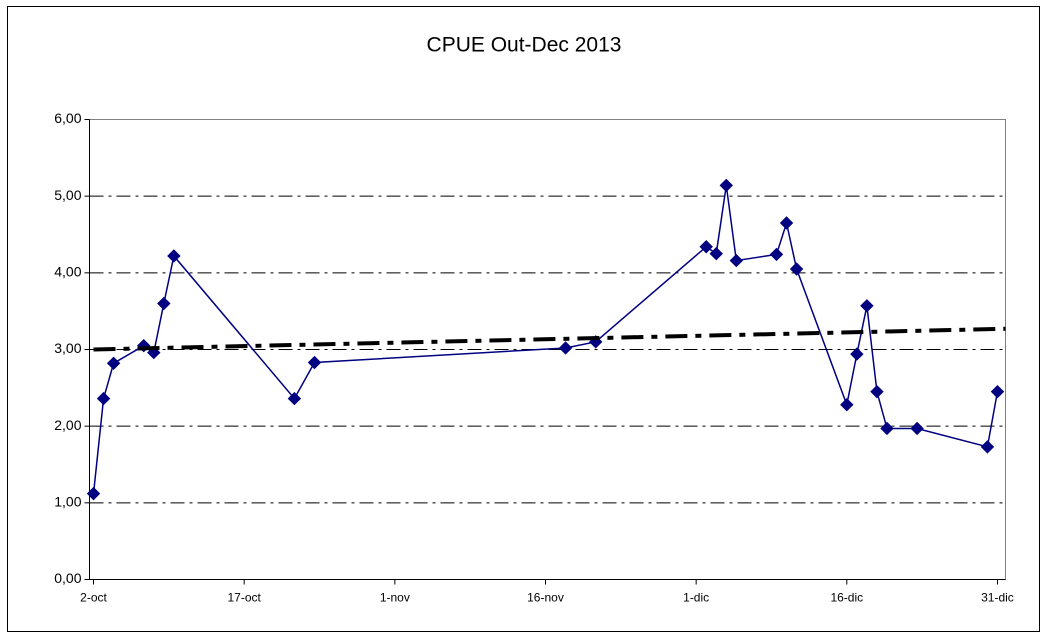  Describe the element at coordinates (997, 598) in the screenshot. I see `x-tick-label: 31-dic` at that location.